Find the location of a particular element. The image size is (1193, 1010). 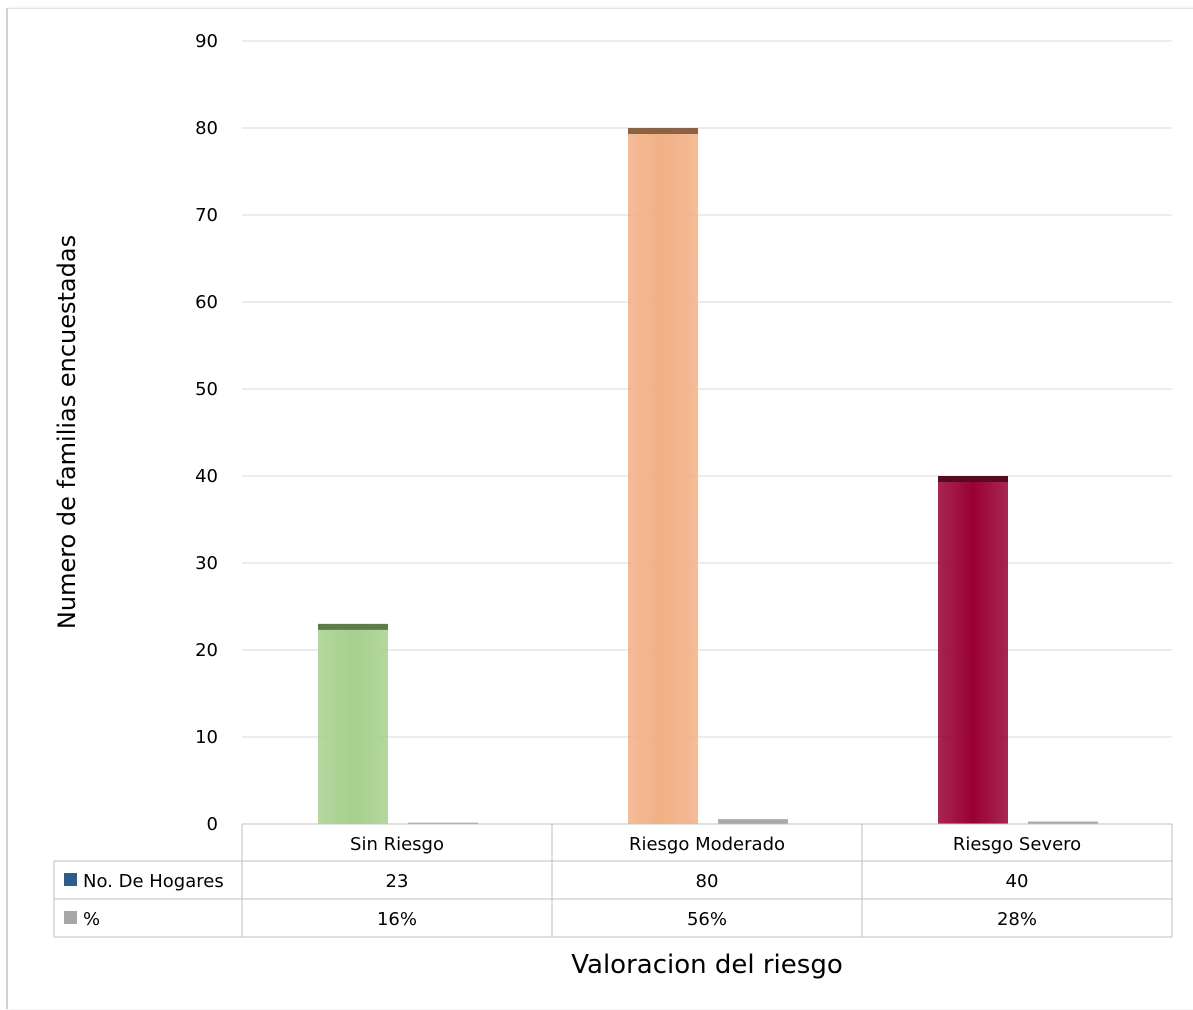

y-tick-label: 10 is located at coordinates (206, 737).